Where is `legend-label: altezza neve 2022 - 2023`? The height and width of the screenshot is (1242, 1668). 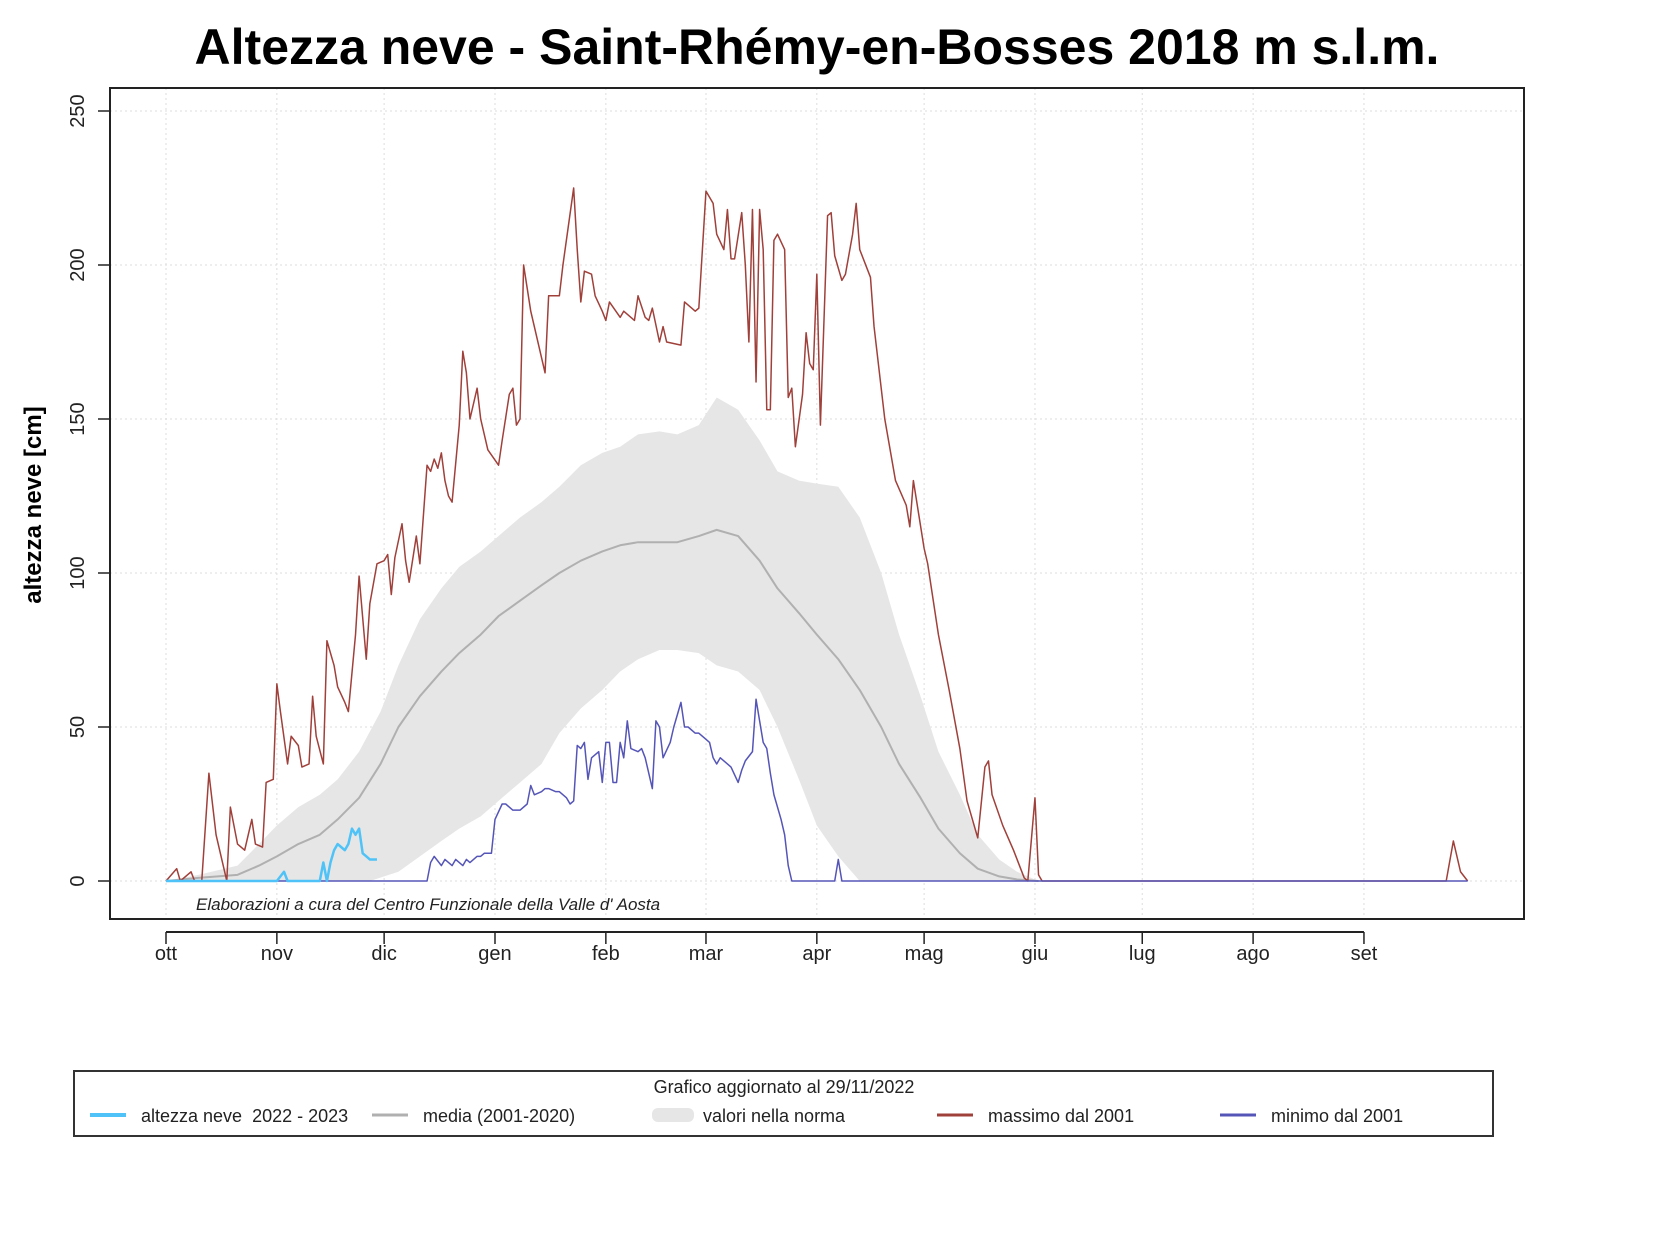
legend-label: altezza neve 2022 - 2023 is located at coordinates (244, 1116).